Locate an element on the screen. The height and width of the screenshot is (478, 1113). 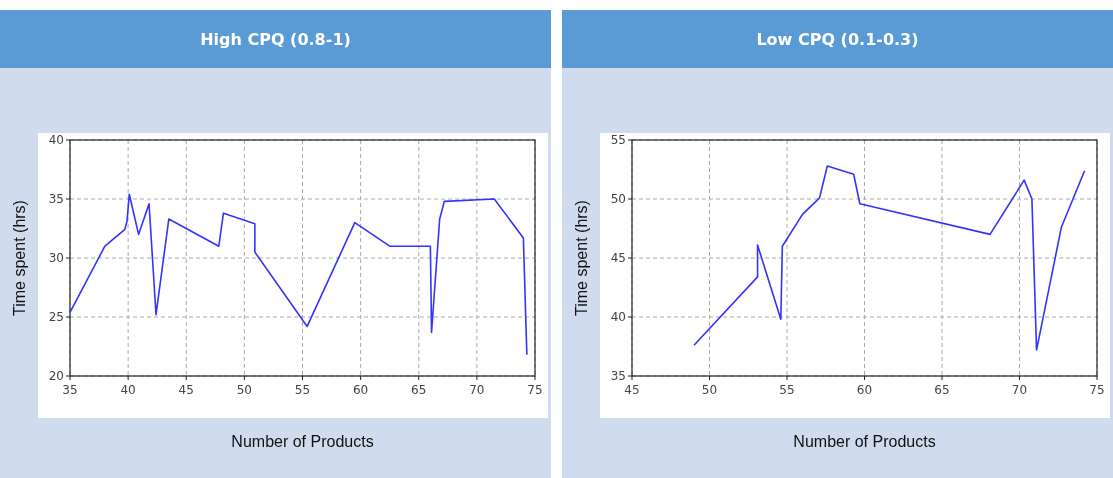
chart-title: Low CPQ (0.1-0.3) is located at coordinates (837, 39).